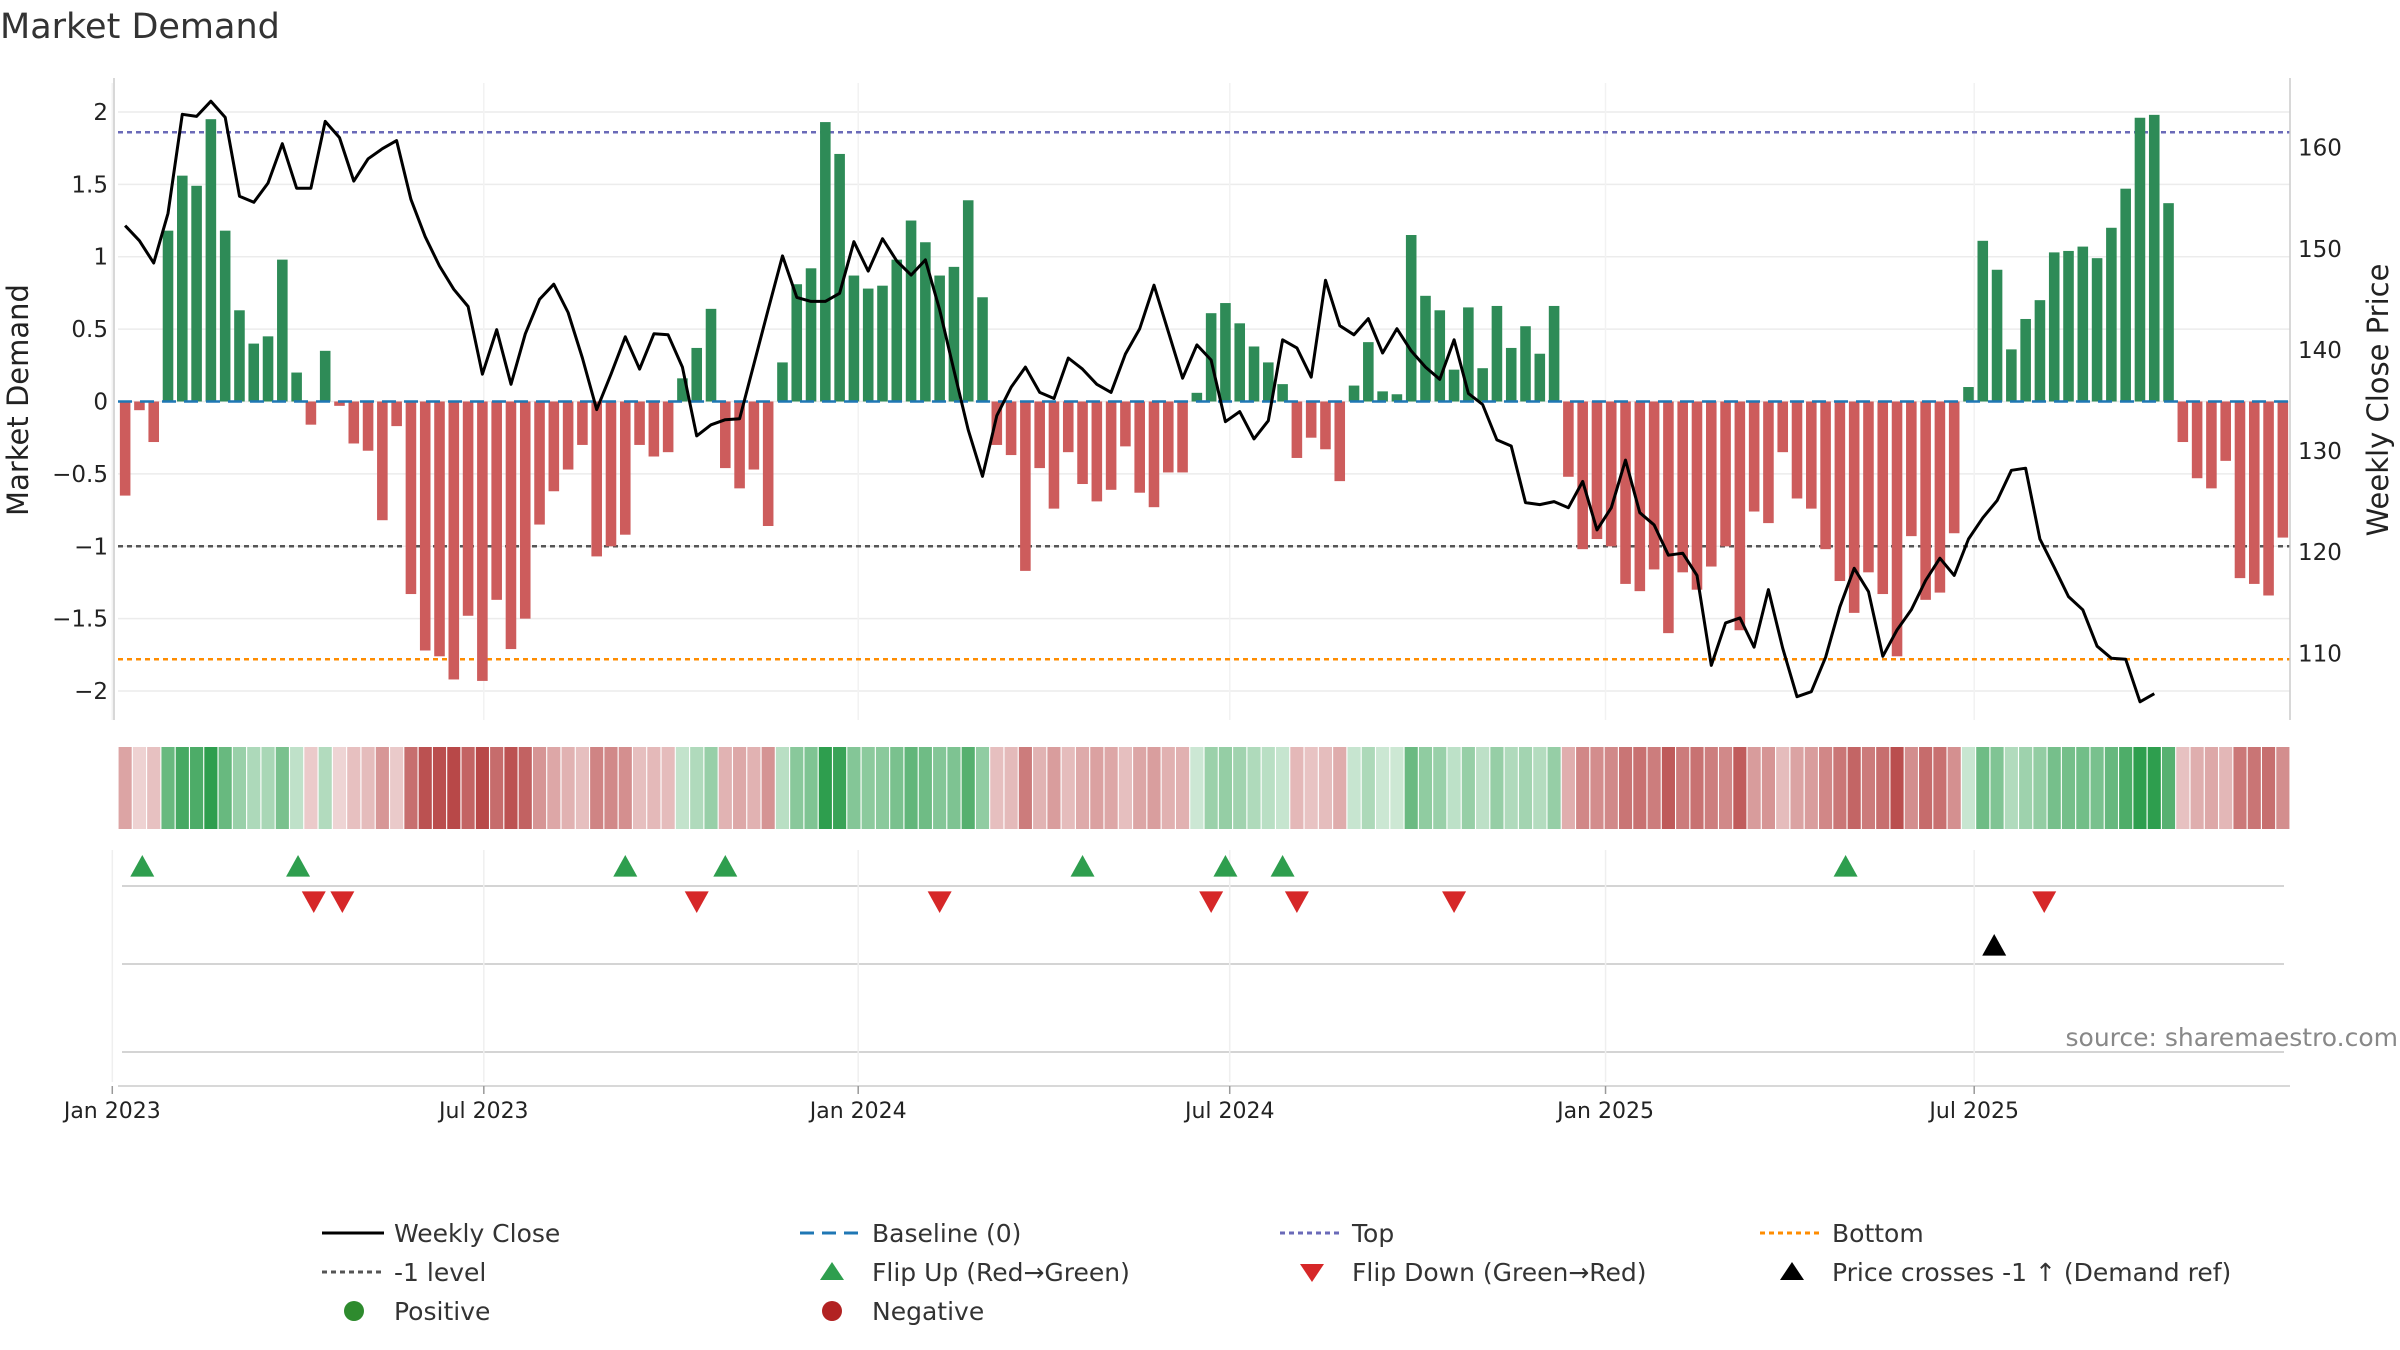 This screenshot has width=2400, height=1350. I want to click on legend-item: Weekly Close, so click(441, 1233).